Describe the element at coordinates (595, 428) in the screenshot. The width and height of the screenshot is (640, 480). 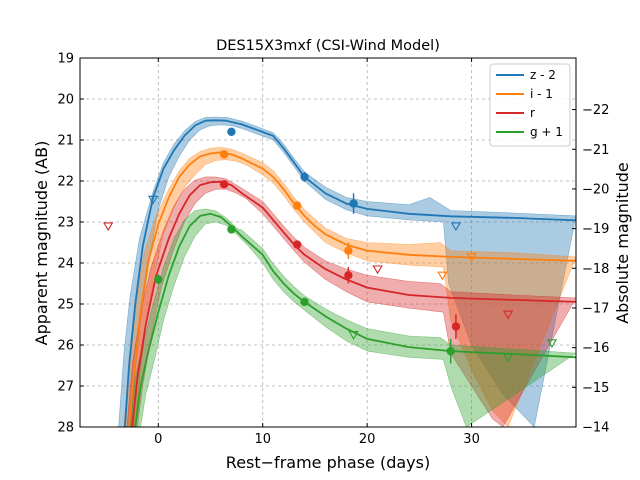
I see `y-tick-label-right: −14` at that location.